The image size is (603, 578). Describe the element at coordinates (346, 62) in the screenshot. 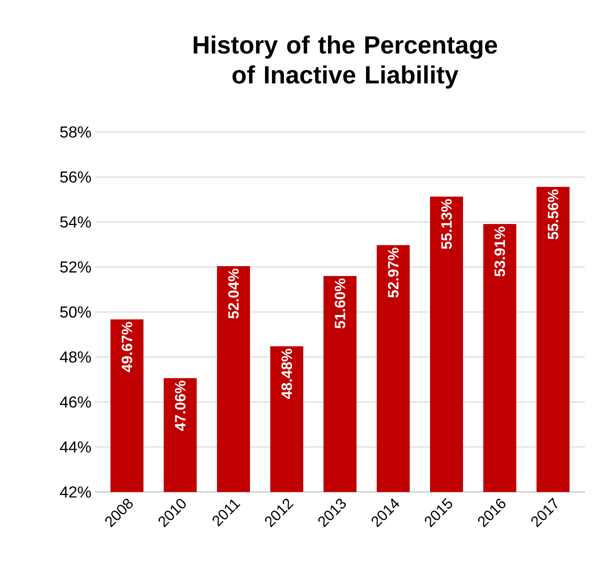

I see `chart-title: History of the Percentage of Inactive Liability` at that location.